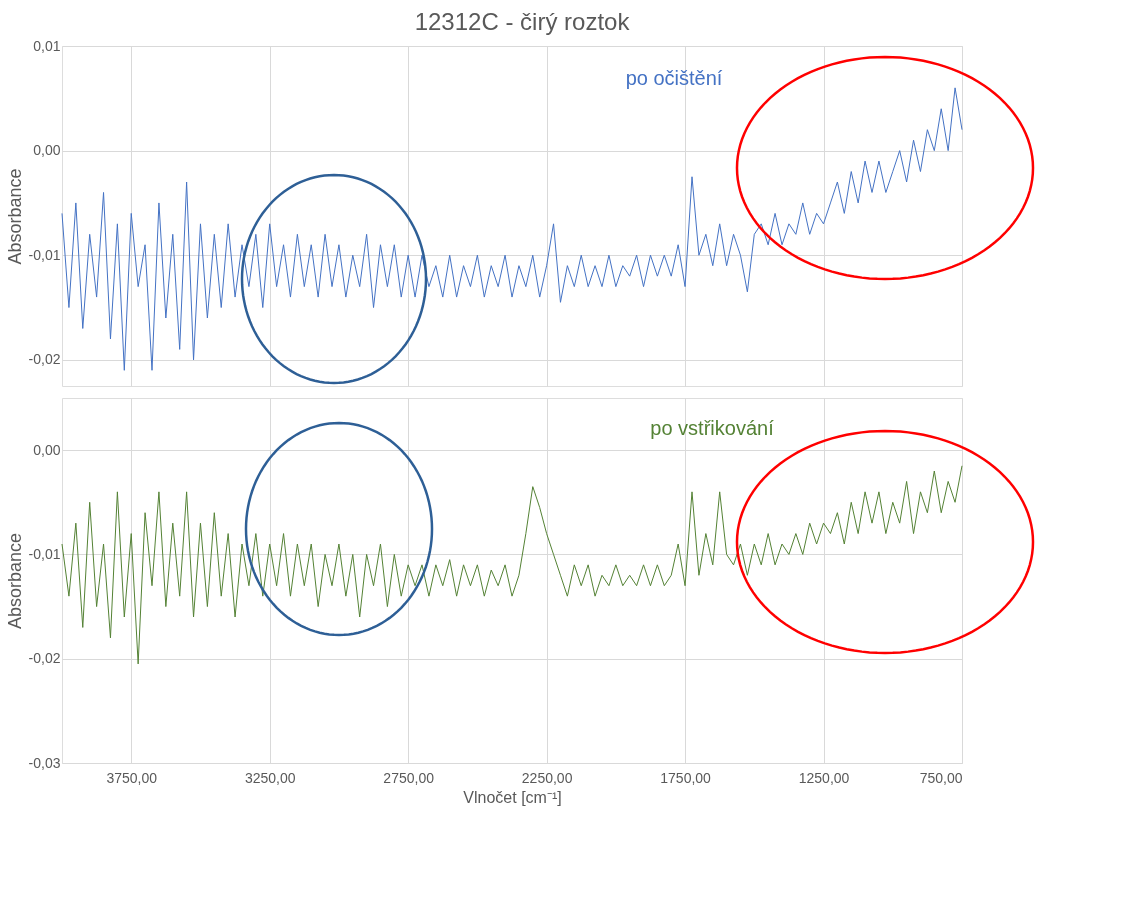  I want to click on chart-title: 12312C - čirý roztok, so click(522, 21).